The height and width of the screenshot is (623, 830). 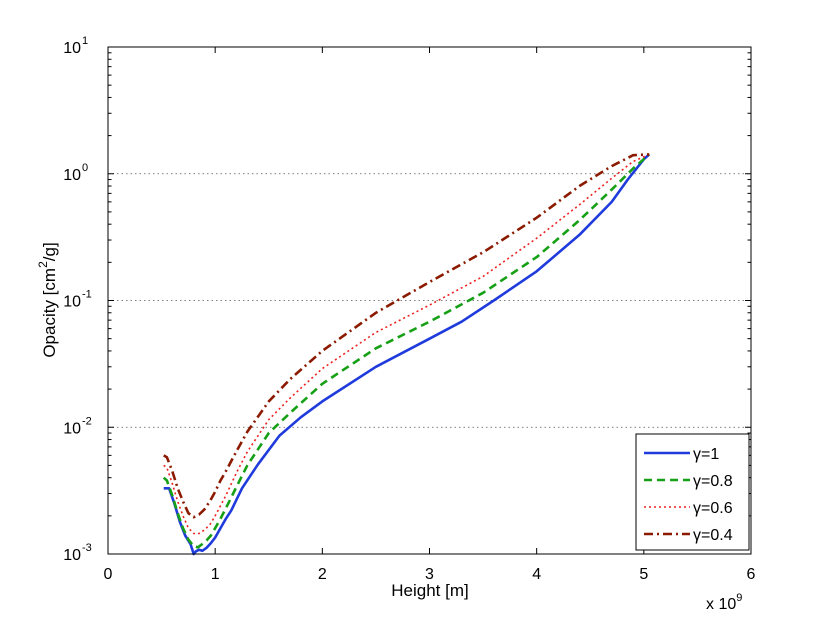 What do you see at coordinates (47, 299) in the screenshot?
I see `y-axis-label: Opacity [cm2/g]` at bounding box center [47, 299].